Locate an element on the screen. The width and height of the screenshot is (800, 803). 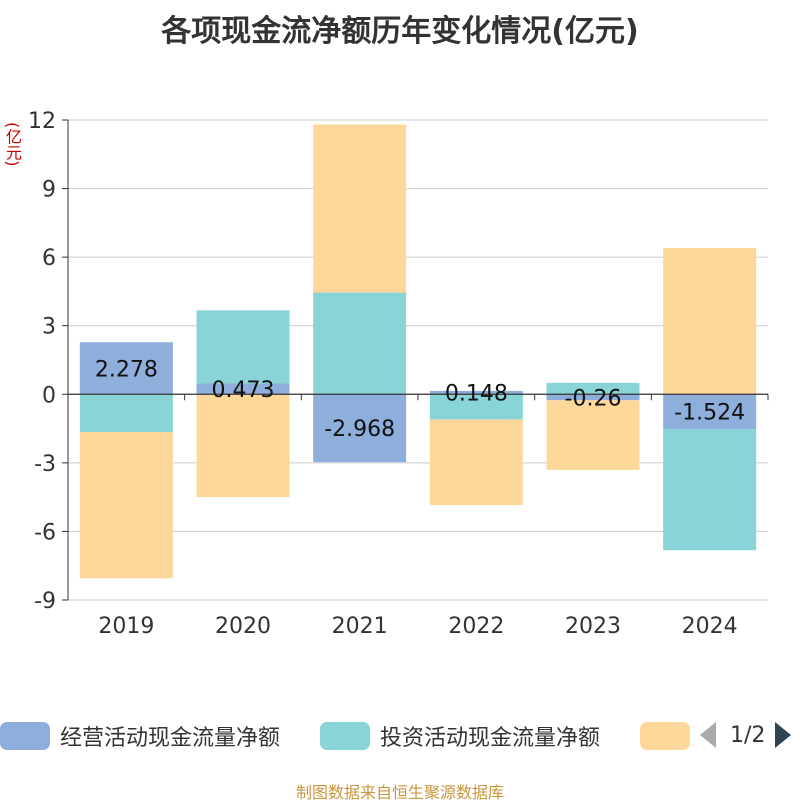
legend-item-operating: 经营活动现金流量净额 is located at coordinates (140, 736).